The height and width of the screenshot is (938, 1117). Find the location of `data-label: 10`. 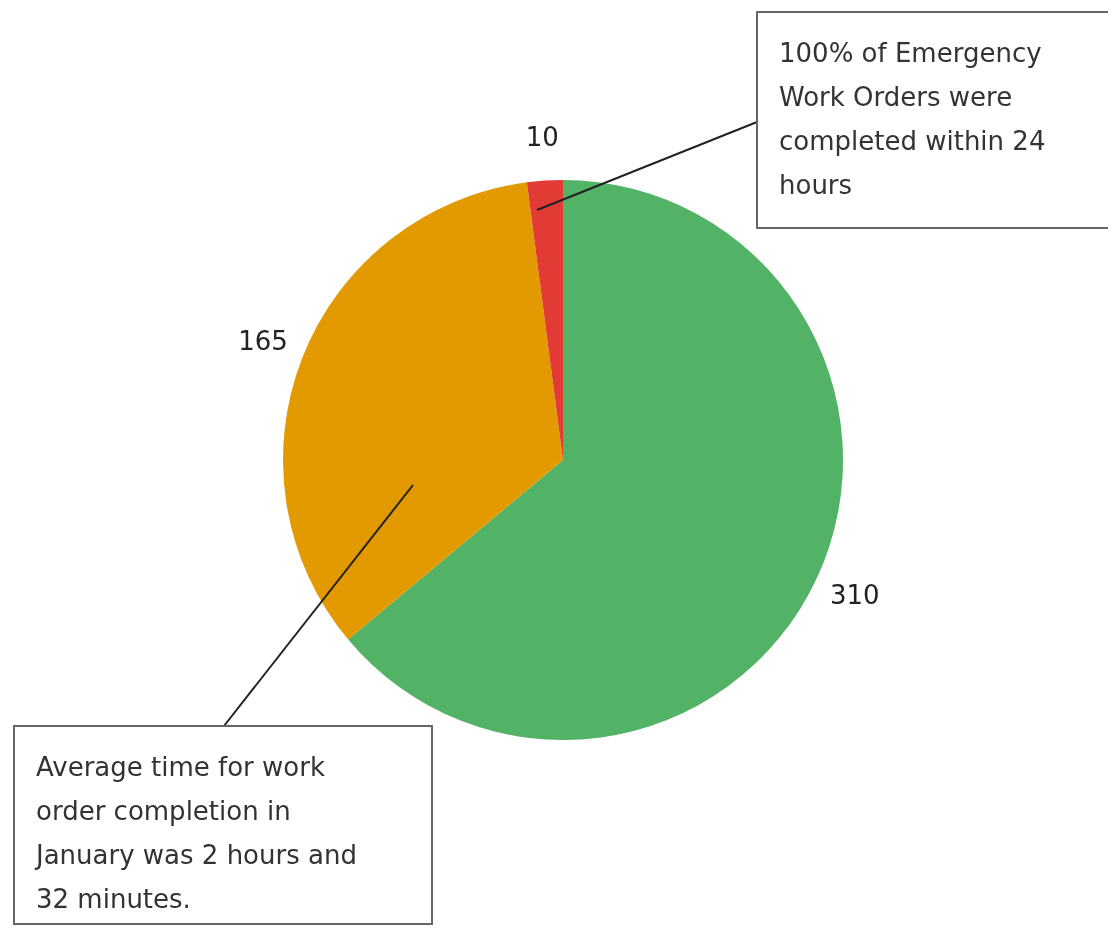

data-label: 10 is located at coordinates (542, 137).